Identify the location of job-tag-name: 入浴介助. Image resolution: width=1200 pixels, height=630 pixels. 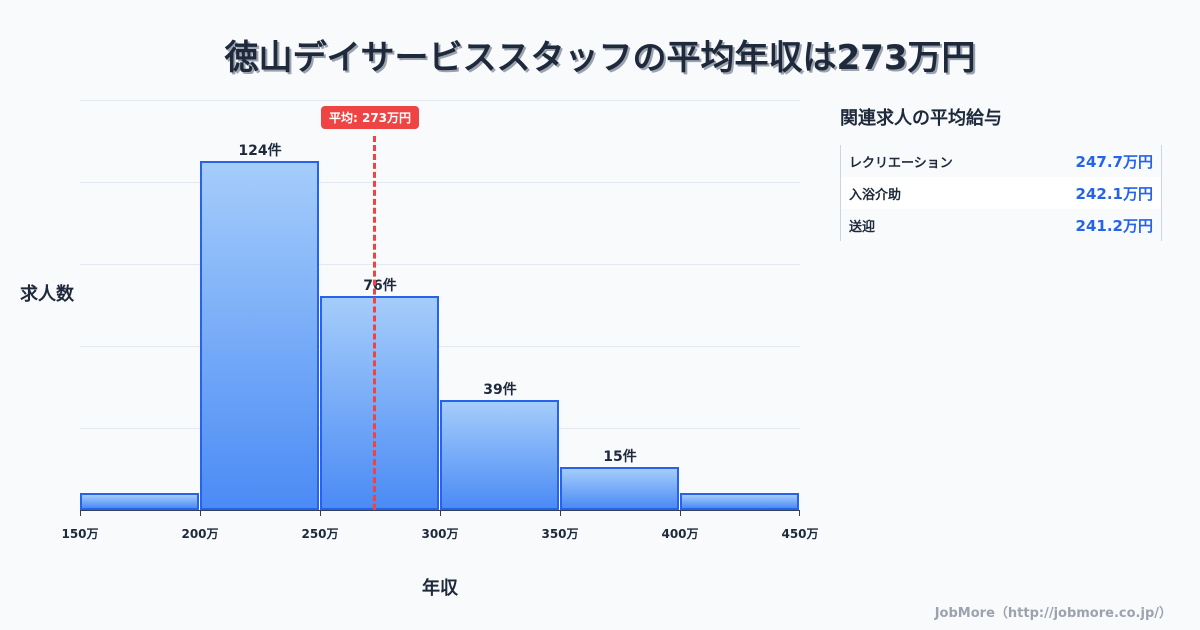
(875, 195).